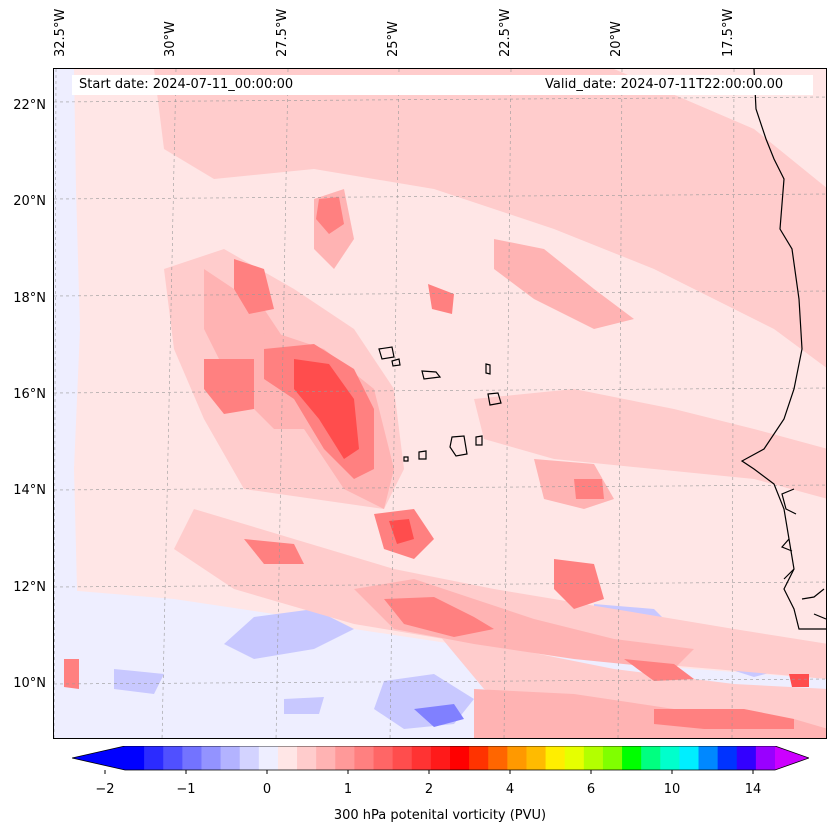  I want to click on cb-tick-label: 10, so click(672, 789).